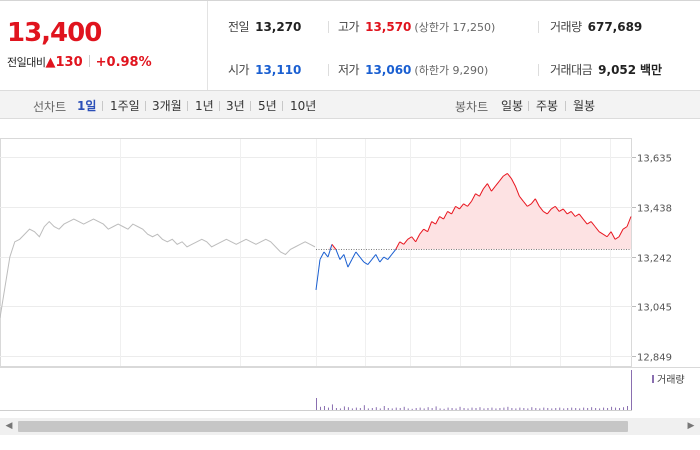 The image size is (700, 450). I want to click on period-3y-tab: 3년, so click(235, 106).